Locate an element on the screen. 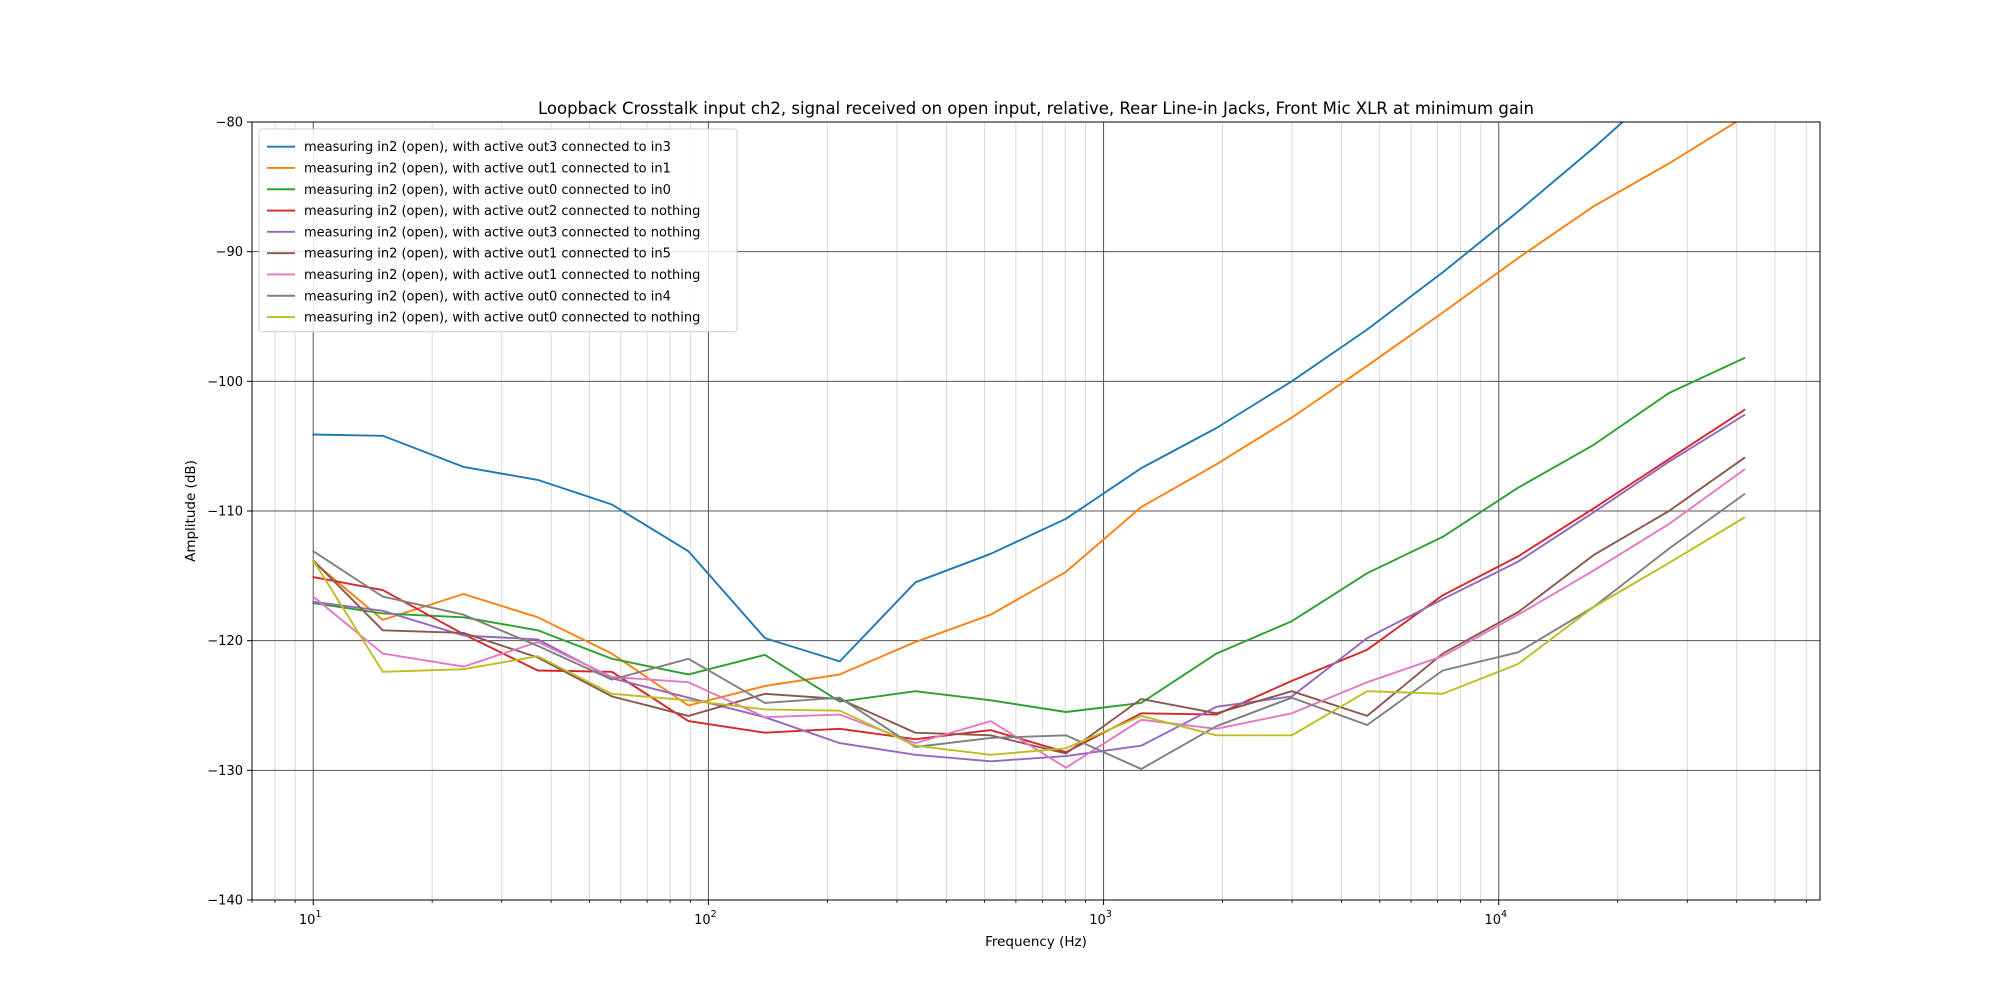 This screenshot has height=1000, width=2000. y-tick-label: −90 is located at coordinates (229, 252).